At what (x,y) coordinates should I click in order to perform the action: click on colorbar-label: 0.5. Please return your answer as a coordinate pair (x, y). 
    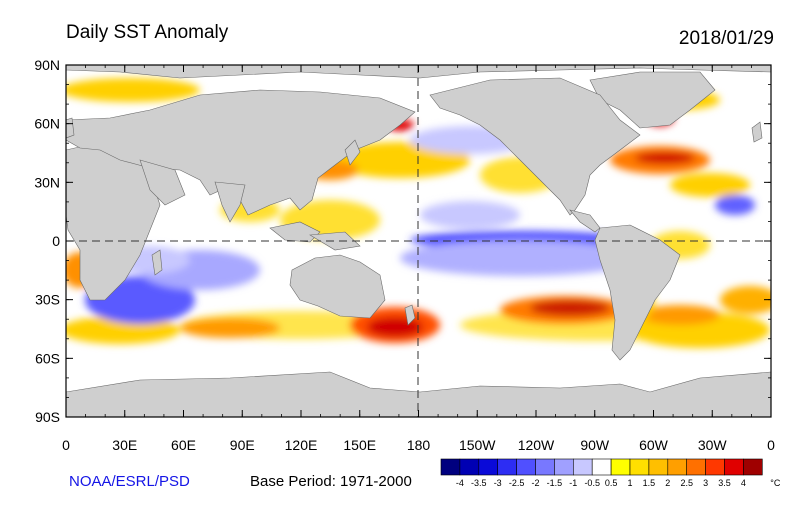
    Looking at the image, I should click on (611, 483).